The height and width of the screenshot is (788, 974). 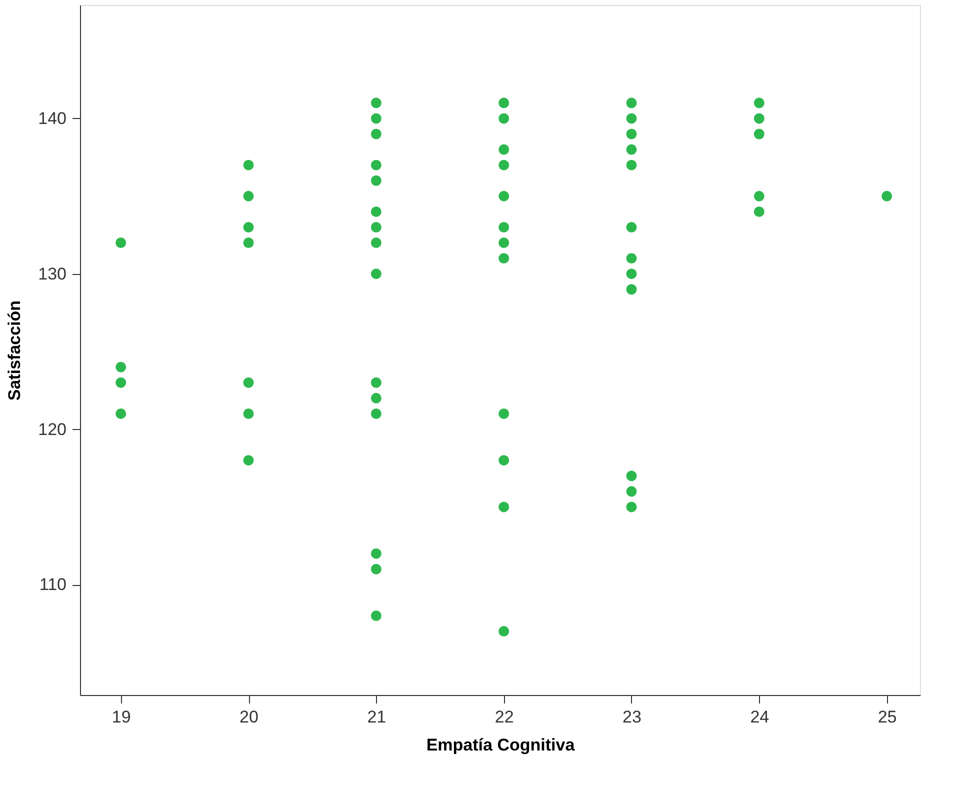 What do you see at coordinates (504, 717) in the screenshot?
I see `x-tick-label: 22` at bounding box center [504, 717].